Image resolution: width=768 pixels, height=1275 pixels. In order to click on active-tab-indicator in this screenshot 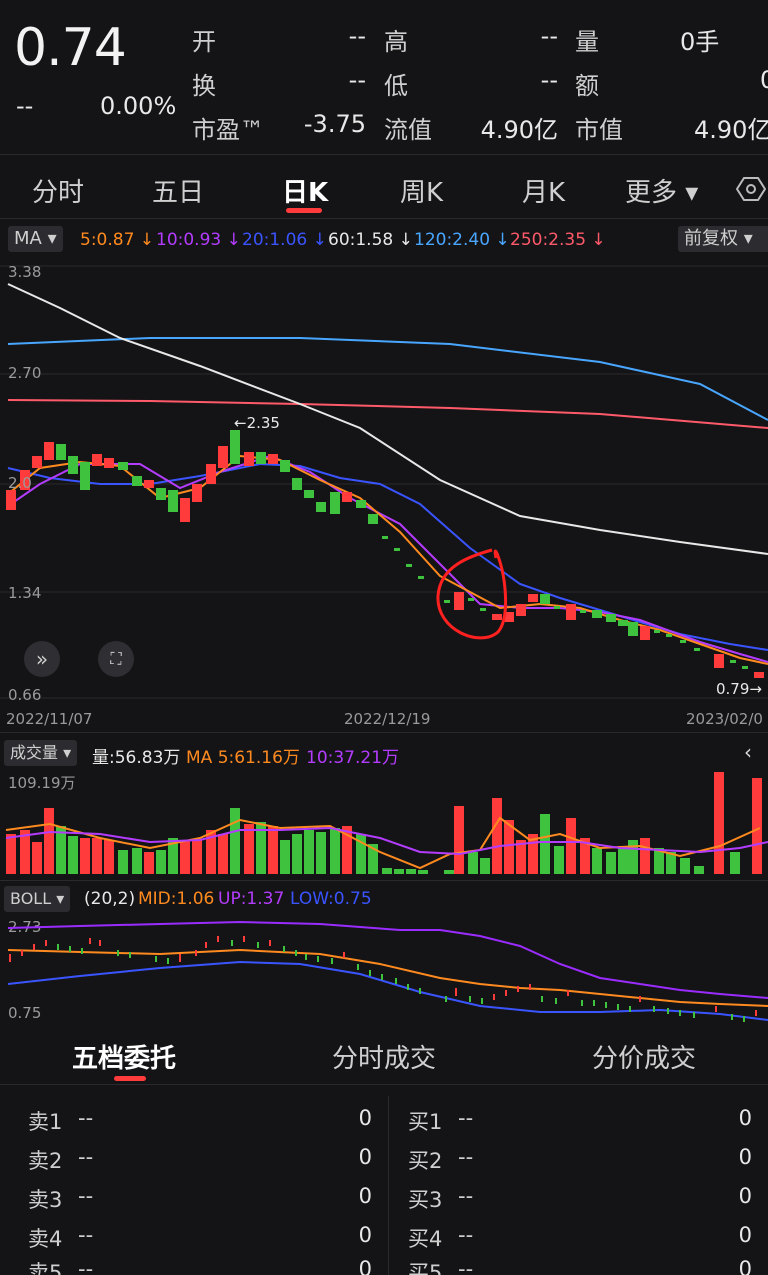, I will do `click(304, 210)`.